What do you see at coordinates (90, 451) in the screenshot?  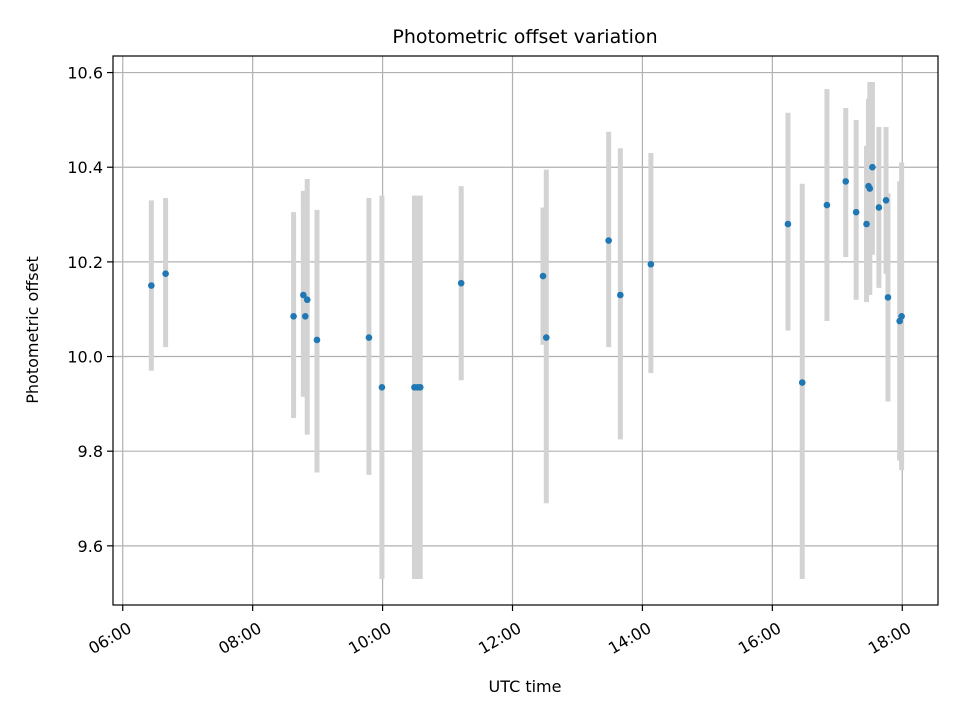 I see `y-tick-label: 9.8` at bounding box center [90, 451].